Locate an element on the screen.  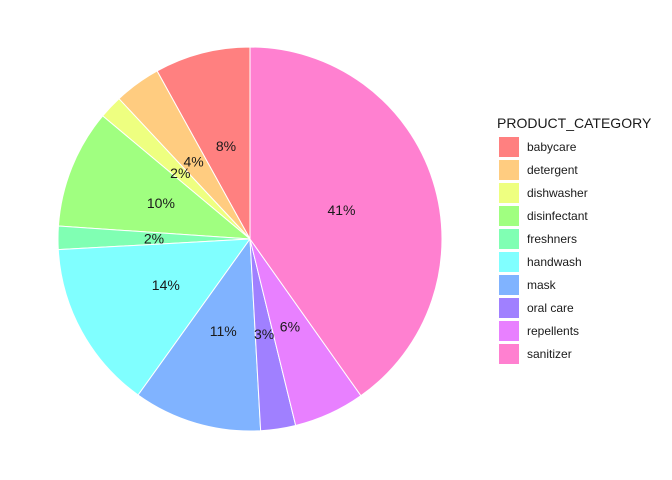
legend-key-oral-care is located at coordinates (509, 308).